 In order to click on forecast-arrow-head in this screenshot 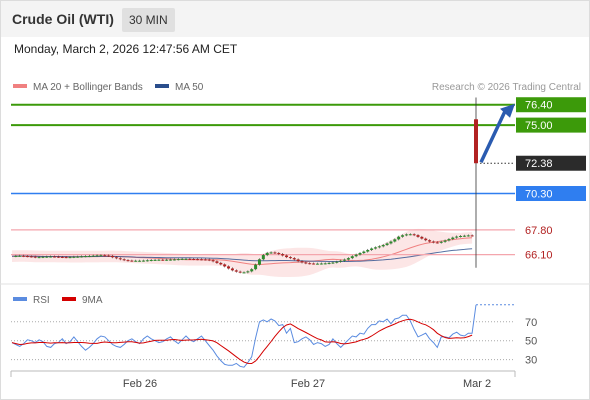, I will do `click(507, 110)`.